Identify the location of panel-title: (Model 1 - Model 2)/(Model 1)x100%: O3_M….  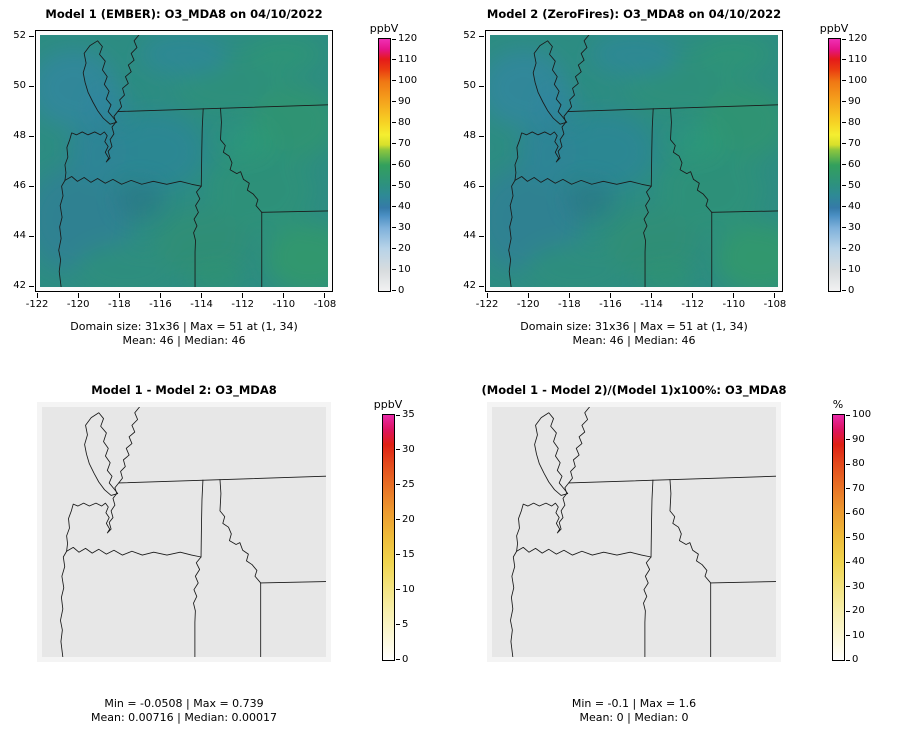
(634, 390).